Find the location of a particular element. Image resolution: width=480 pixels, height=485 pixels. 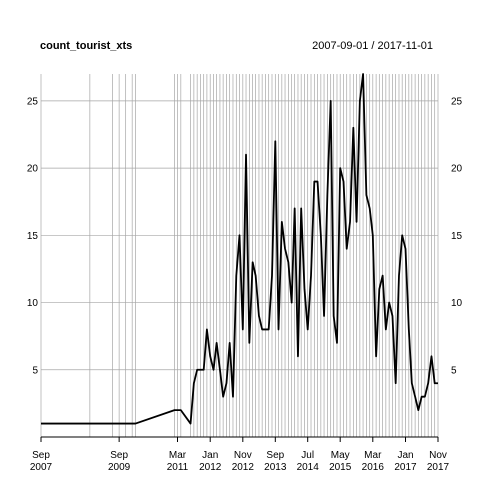

y-axis-left: 5 10 15 20 25 is located at coordinates (33, 236).